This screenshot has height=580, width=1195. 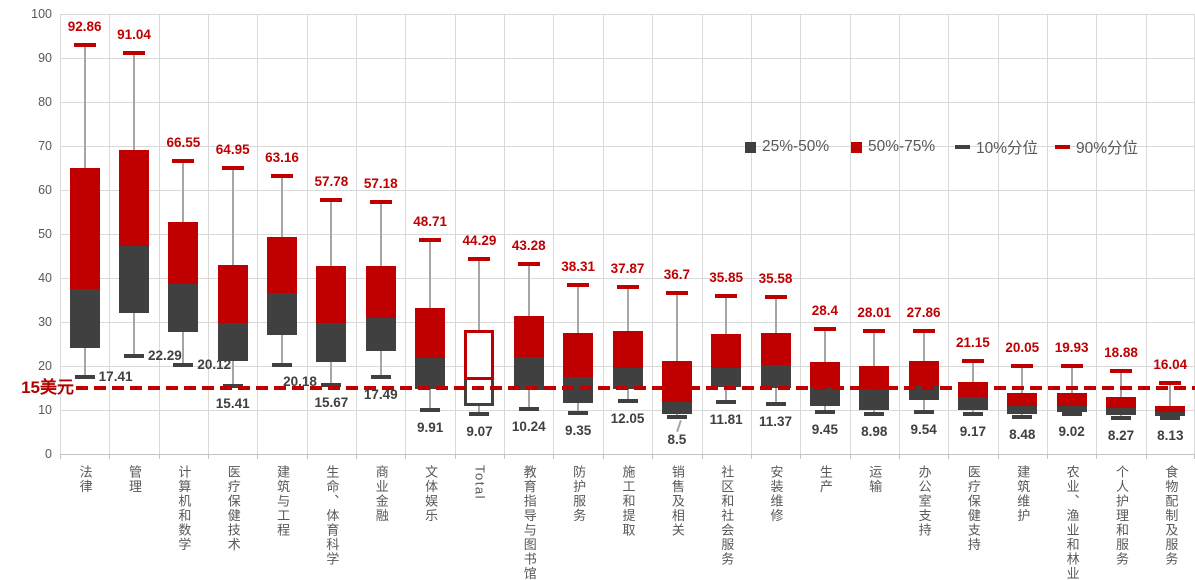 I want to click on p90-value-label: 18.88, so click(x=1121, y=352).